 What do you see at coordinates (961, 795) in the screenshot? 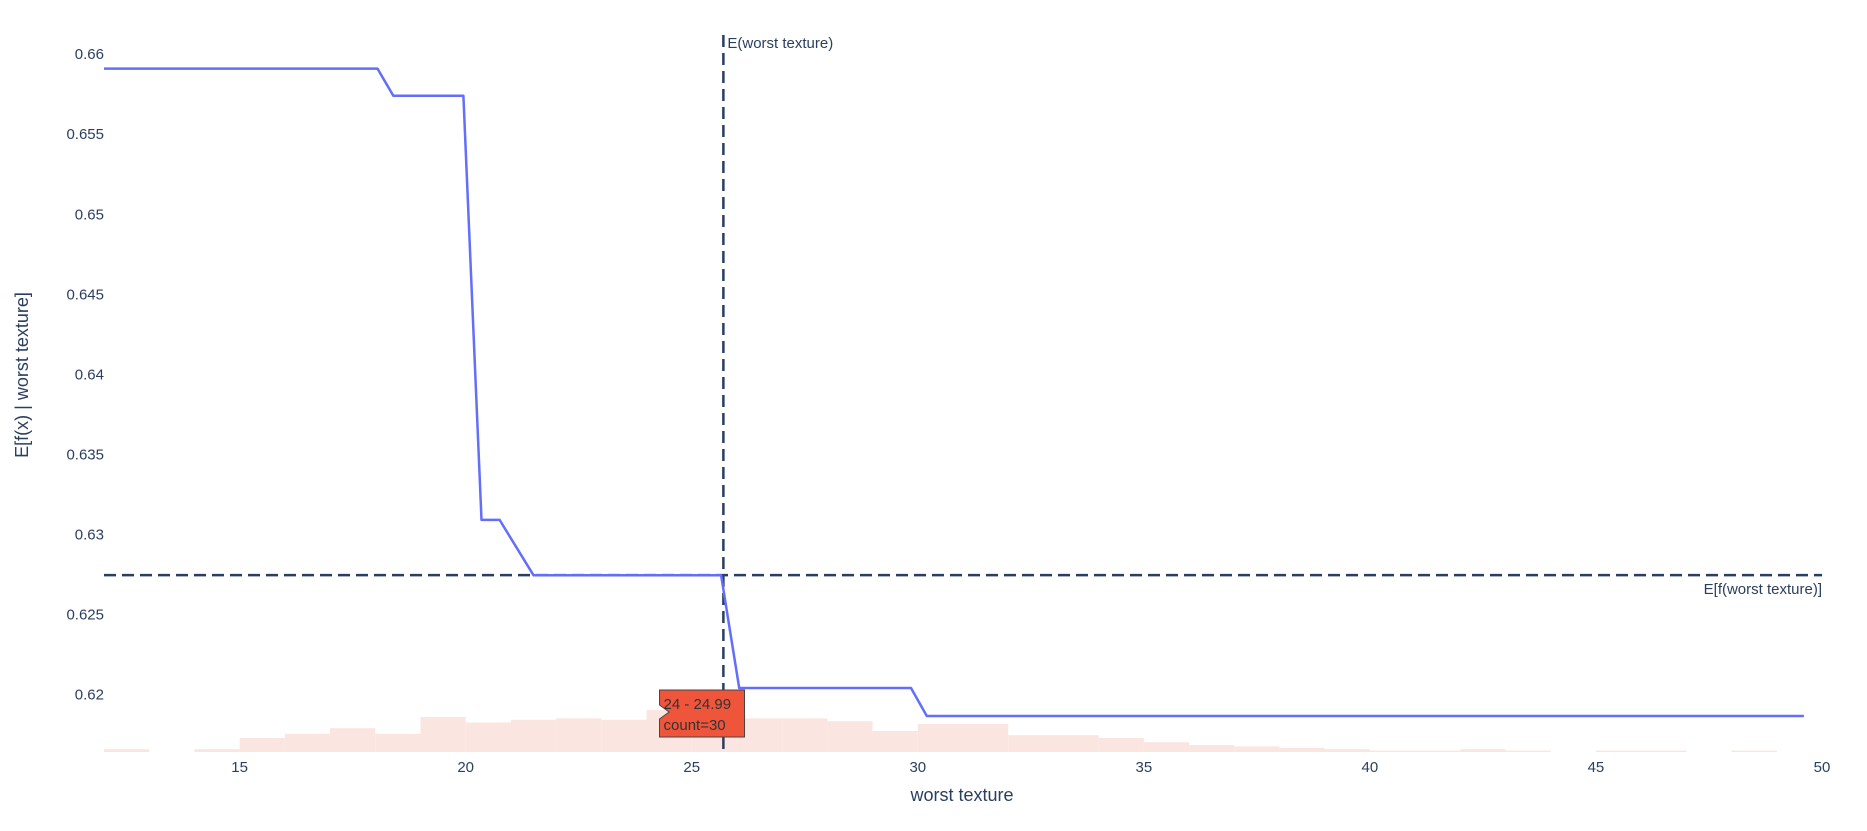
I see `x-axis-title: worst texture` at bounding box center [961, 795].